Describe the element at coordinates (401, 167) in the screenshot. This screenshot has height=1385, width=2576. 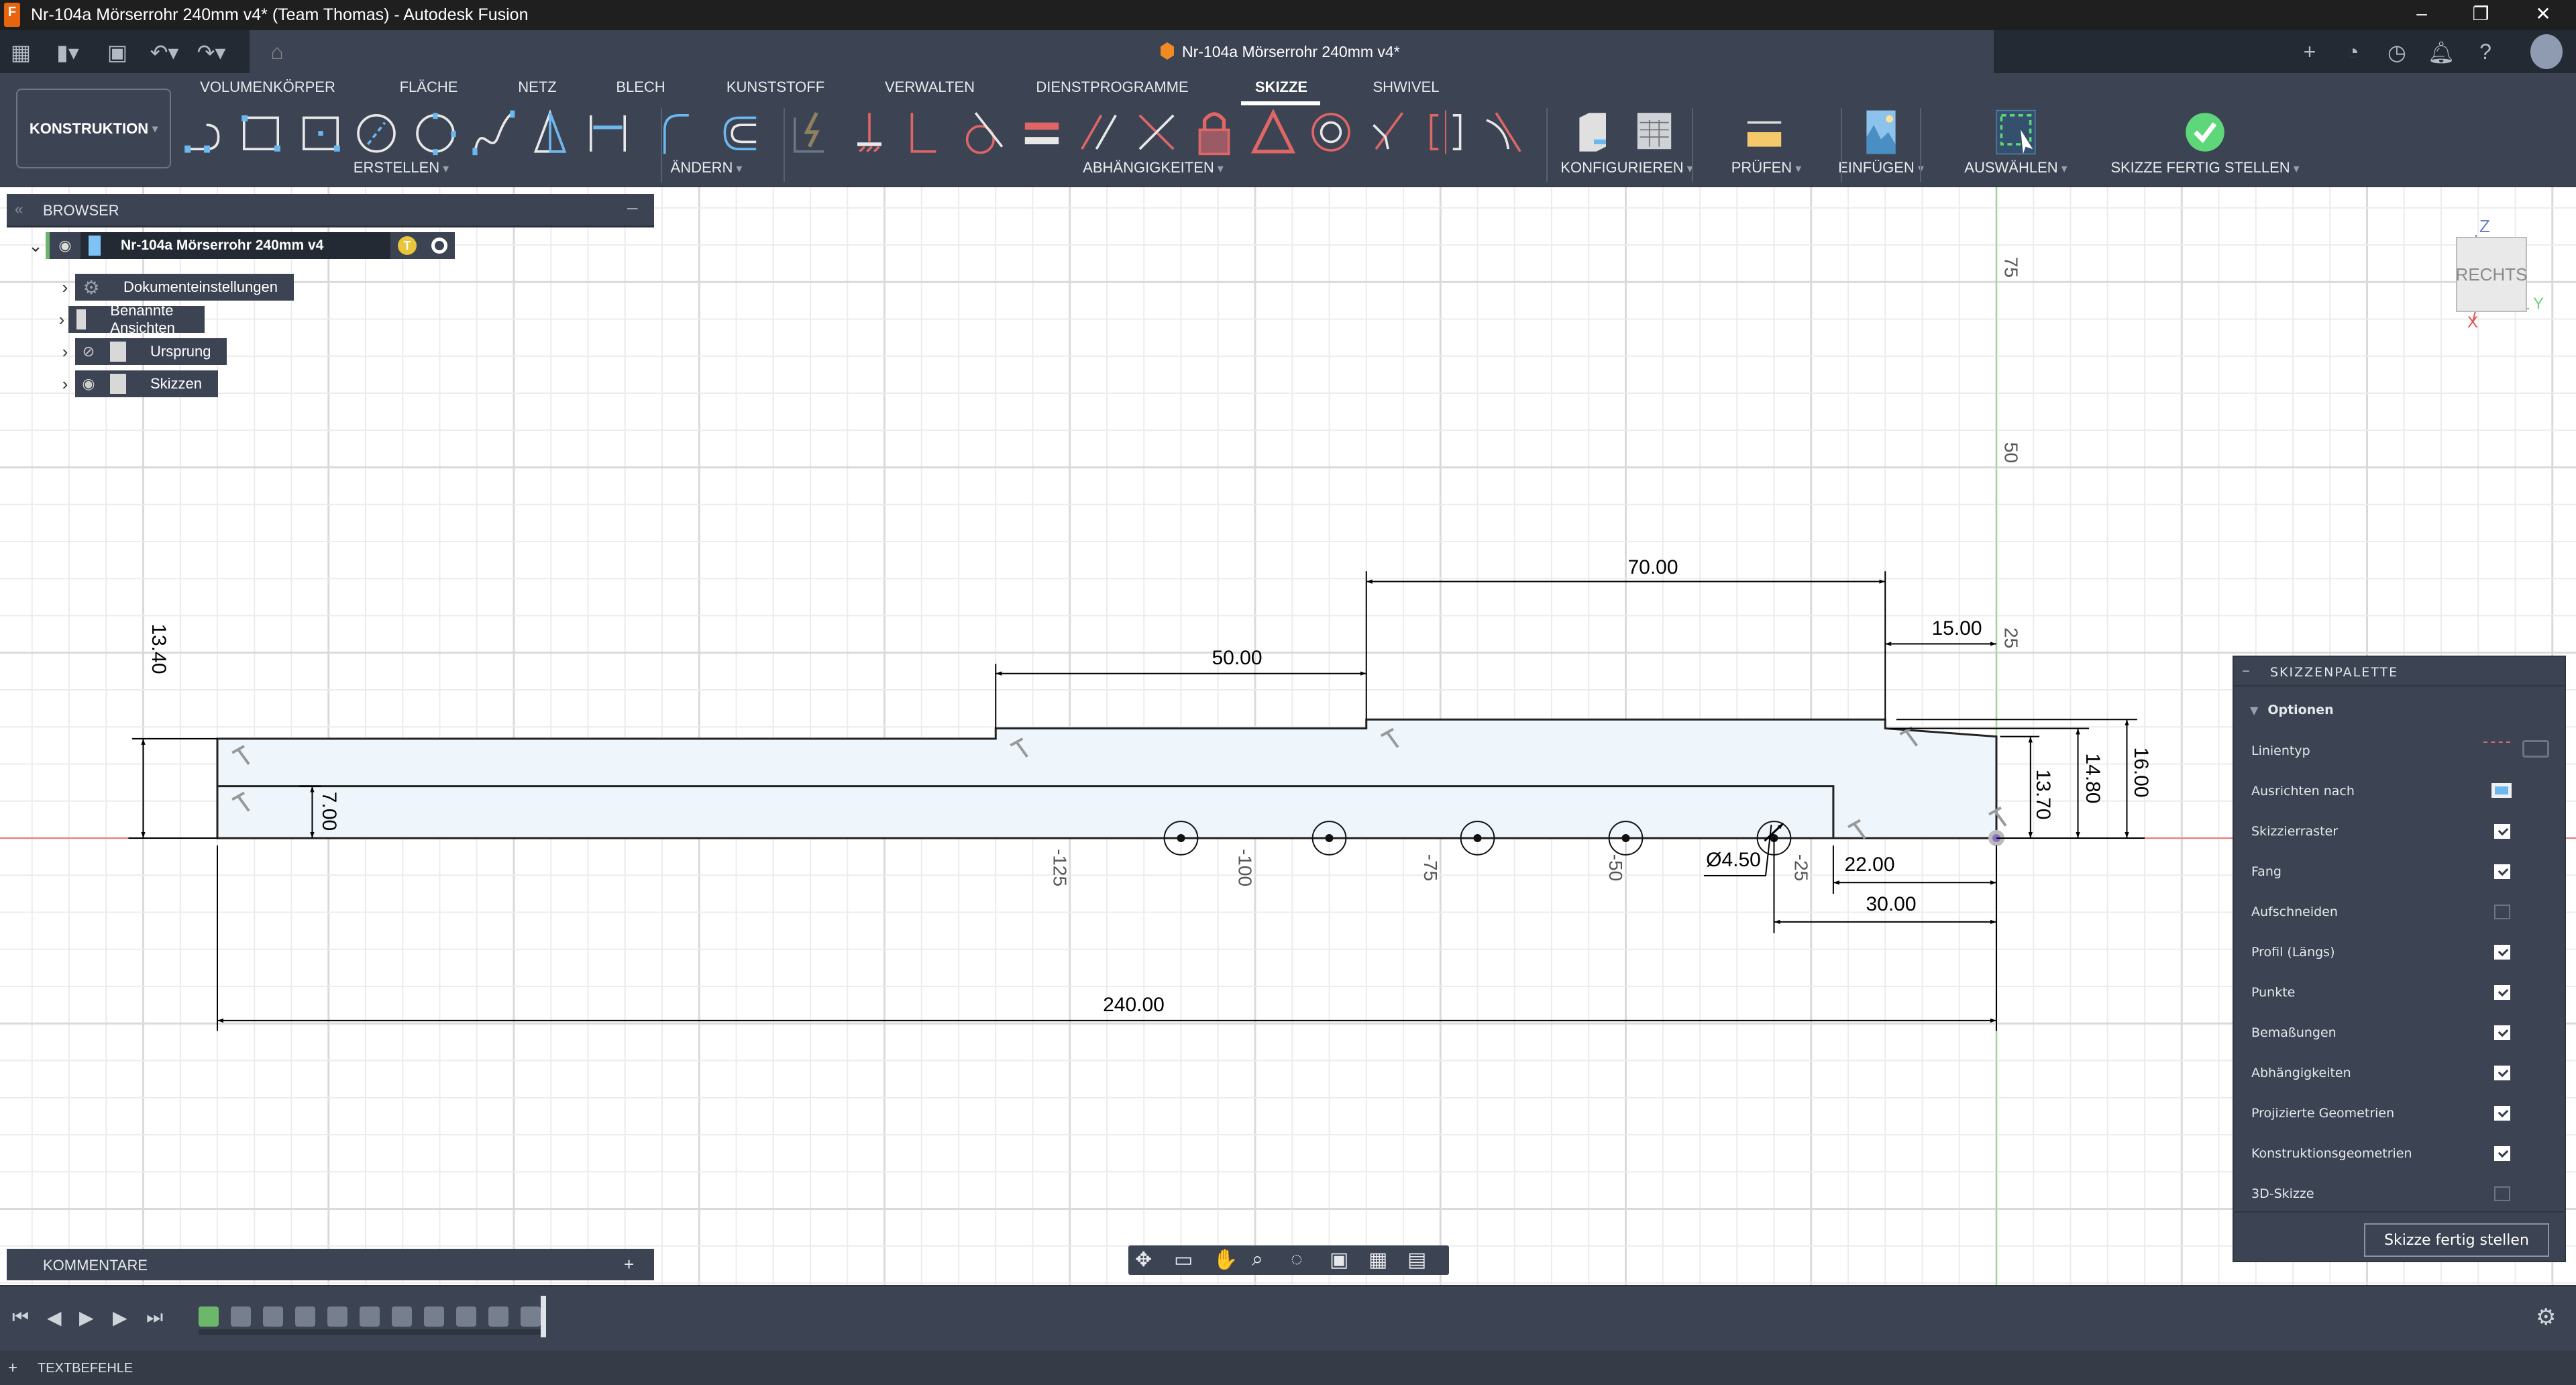
I see `group-menu-0: ERSTELLEN` at that location.